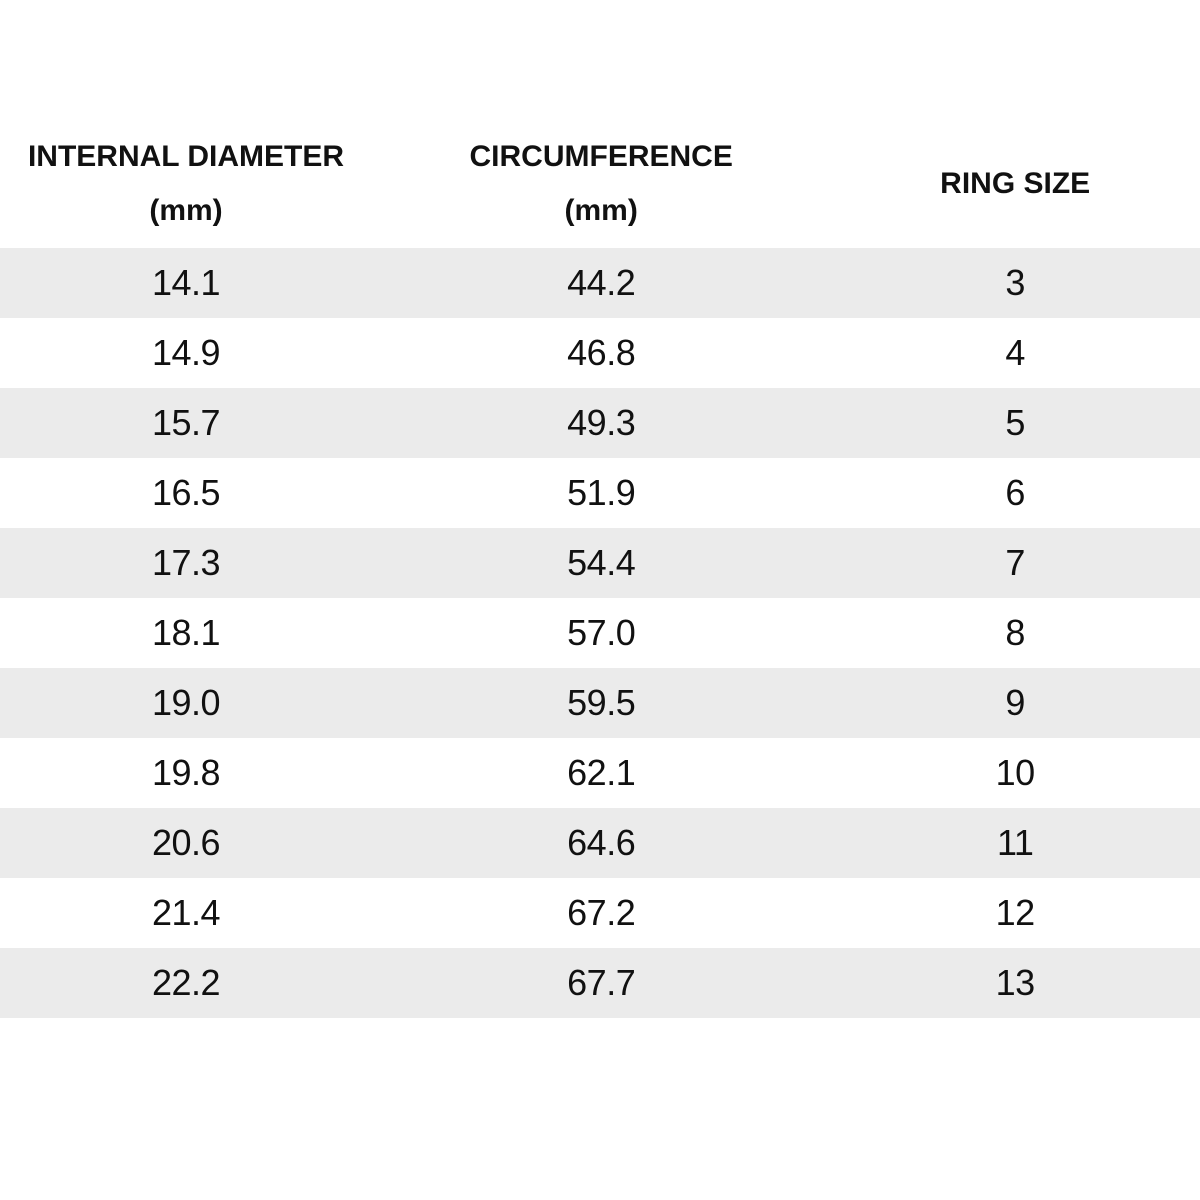 This screenshot has width=1200, height=1200. Describe the element at coordinates (186, 352) in the screenshot. I see `cell-internal-diameter: 14.9` at that location.